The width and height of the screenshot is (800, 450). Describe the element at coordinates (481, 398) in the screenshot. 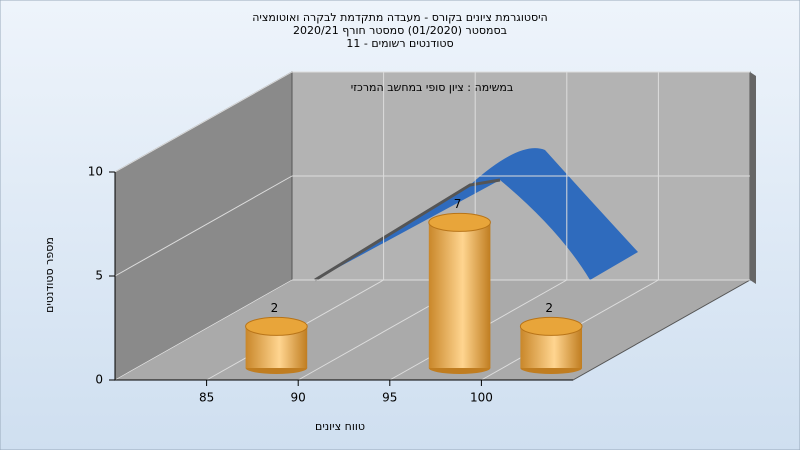

I see `x-tick-label: 100` at that location.